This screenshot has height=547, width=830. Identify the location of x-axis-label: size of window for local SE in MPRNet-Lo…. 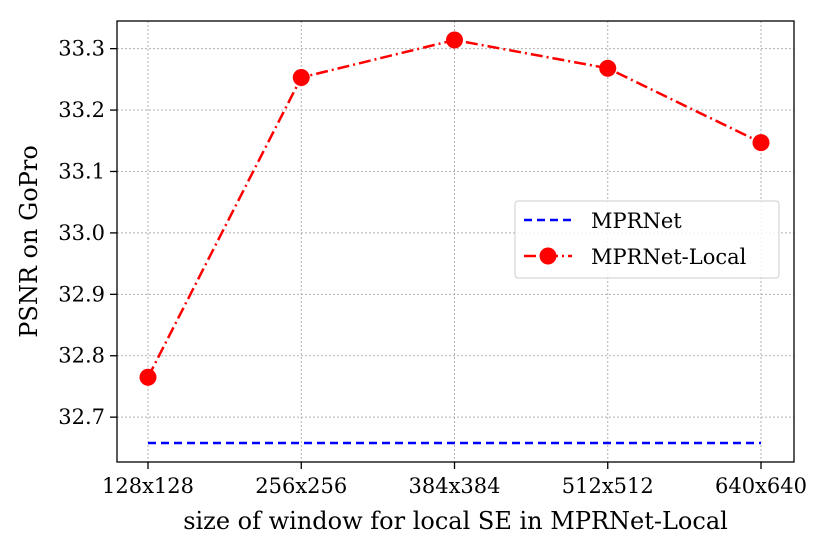
(455, 521).